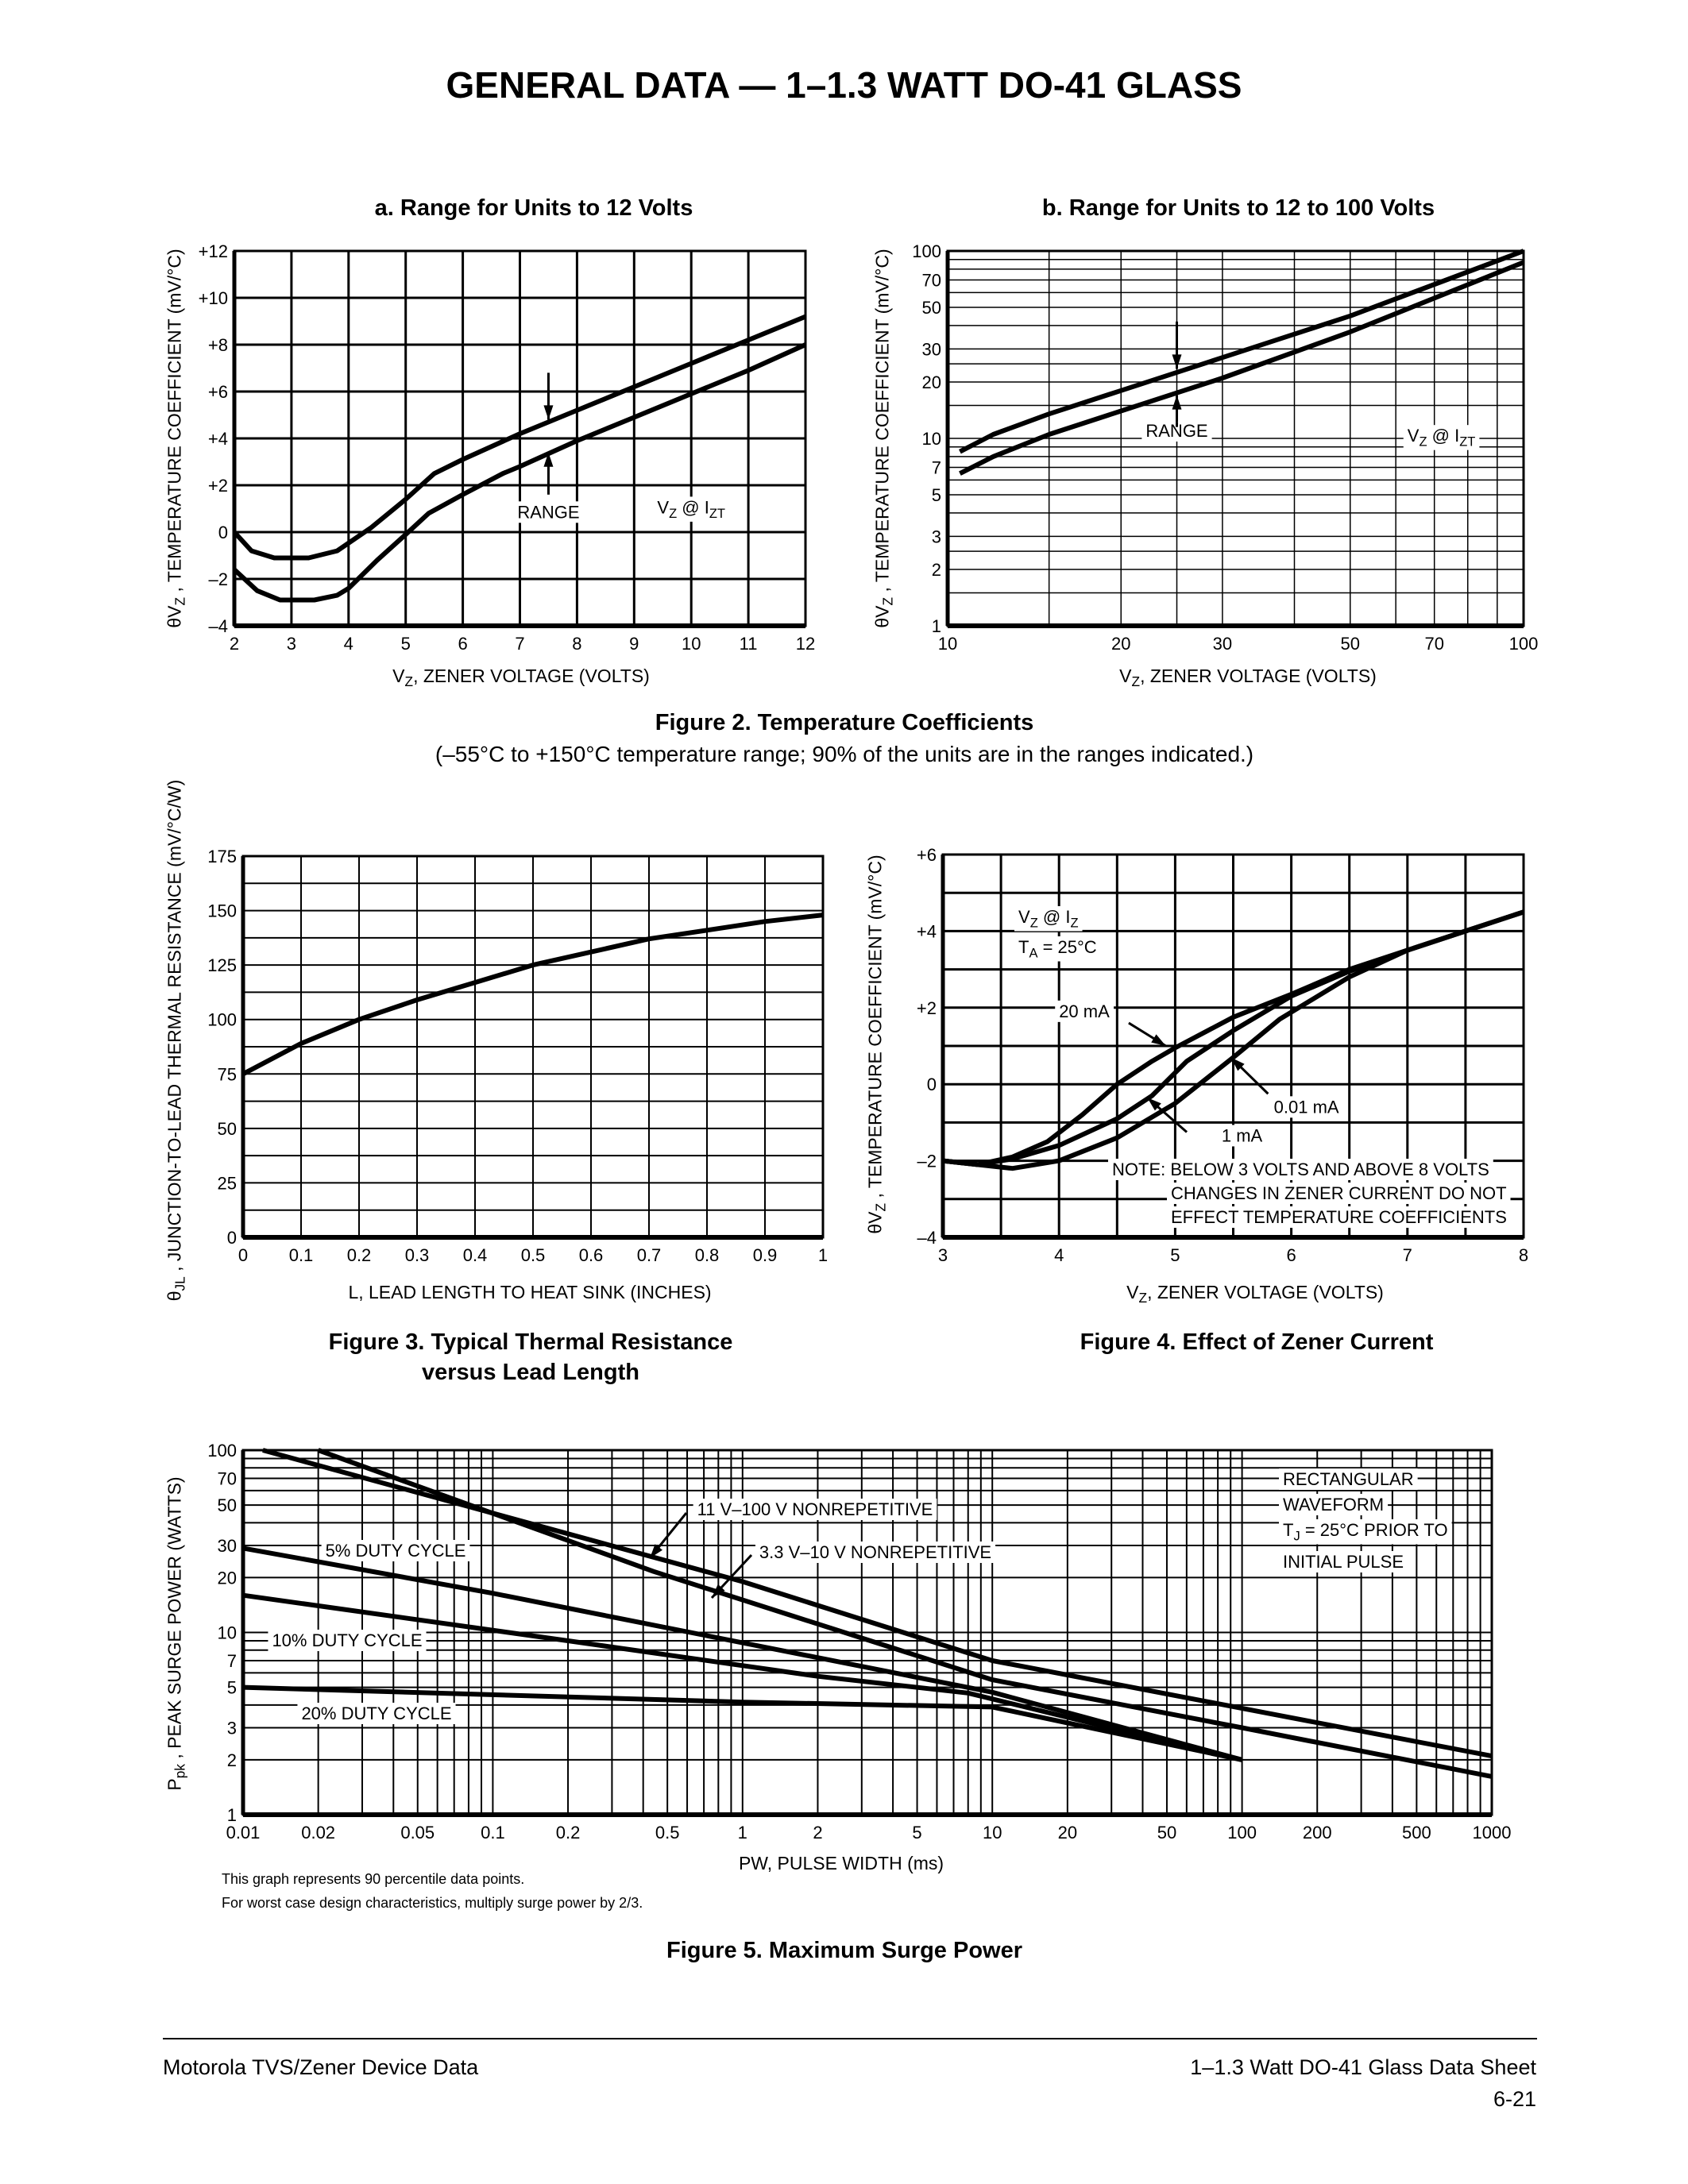  I want to click on chart-a-x-axis-label: VZ, ZENER VOLTAGE (VOLTS), so click(521, 678).